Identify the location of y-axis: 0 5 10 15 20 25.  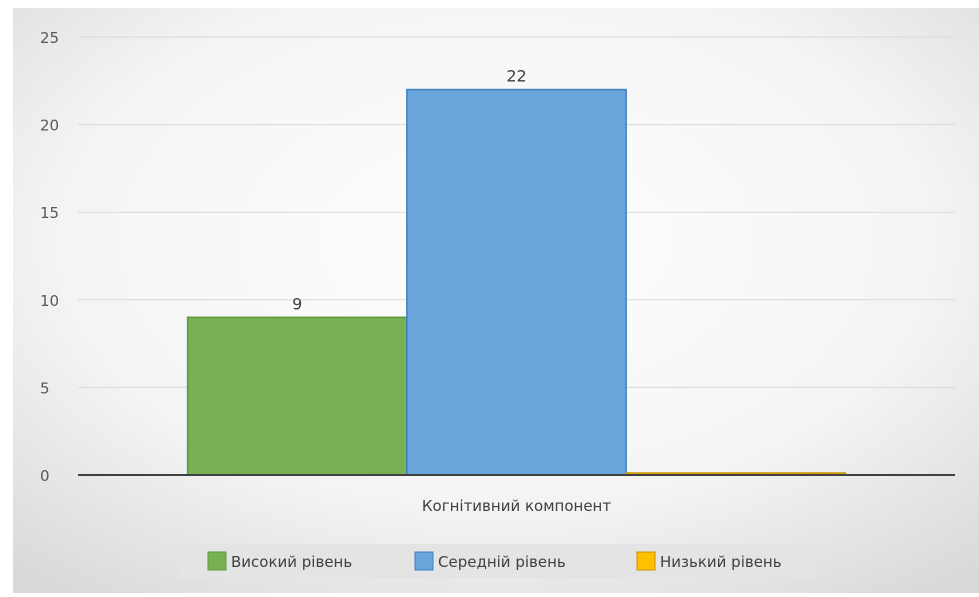
(49, 257).